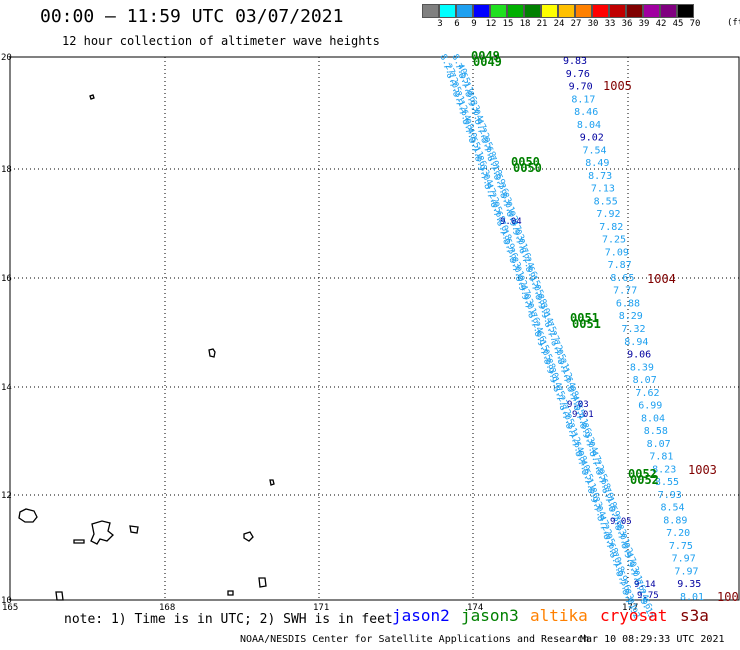 The image size is (740, 650). Describe the element at coordinates (6, 170) in the screenshot. I see `latitude-tick-label: 18` at that location.